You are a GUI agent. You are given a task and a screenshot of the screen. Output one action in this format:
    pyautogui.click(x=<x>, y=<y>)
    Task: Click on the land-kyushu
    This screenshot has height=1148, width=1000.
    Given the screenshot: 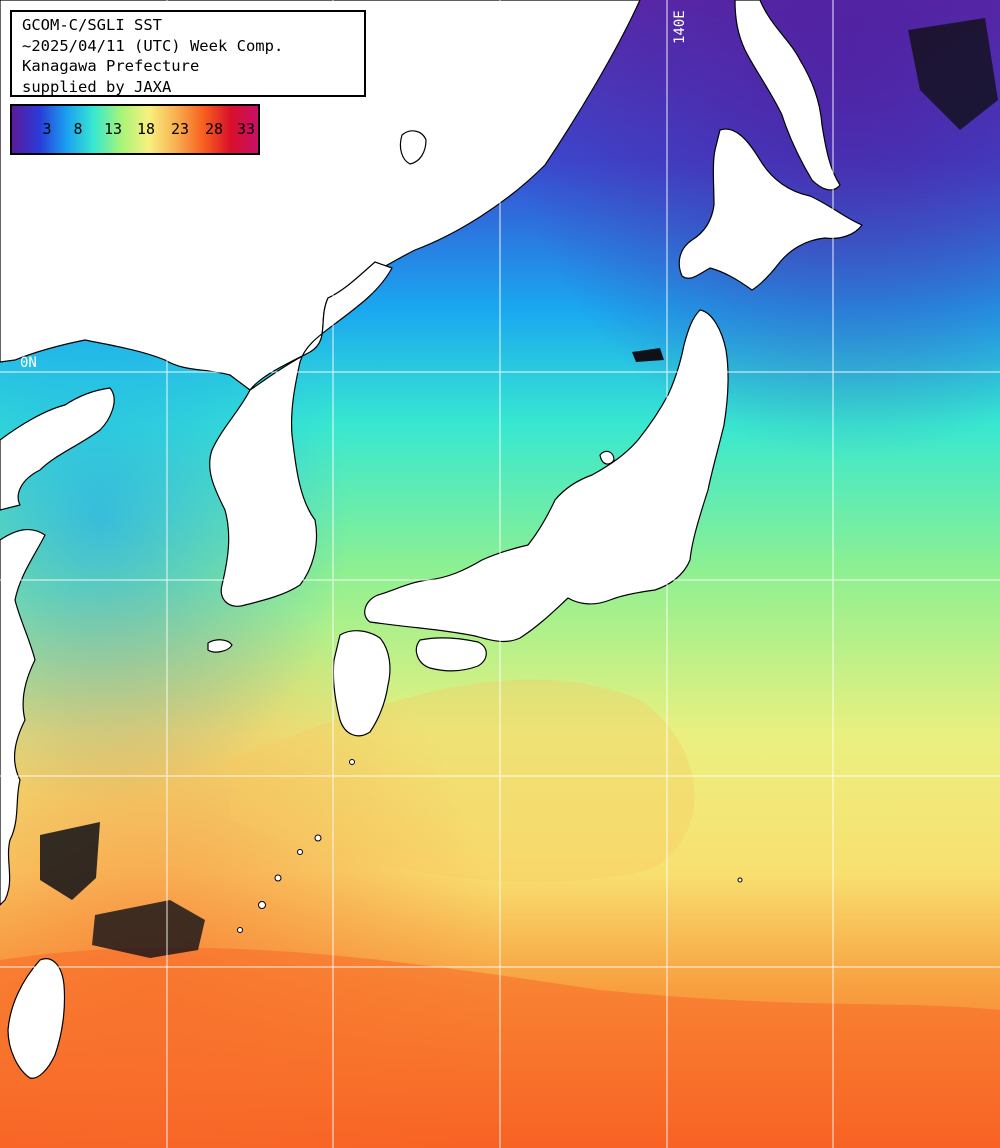 What is the action you would take?
    pyautogui.click(x=361, y=683)
    